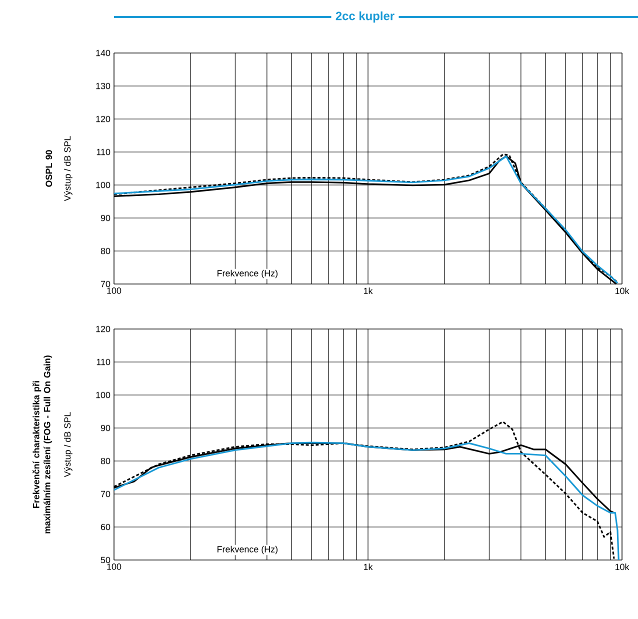 Image resolution: width=638 pixels, height=619 pixels. What do you see at coordinates (42, 445) in the screenshot?
I see `text: Frekvenční charakteristika při maximálním zesílení (FOG - Full On Gain)` at bounding box center [42, 445].